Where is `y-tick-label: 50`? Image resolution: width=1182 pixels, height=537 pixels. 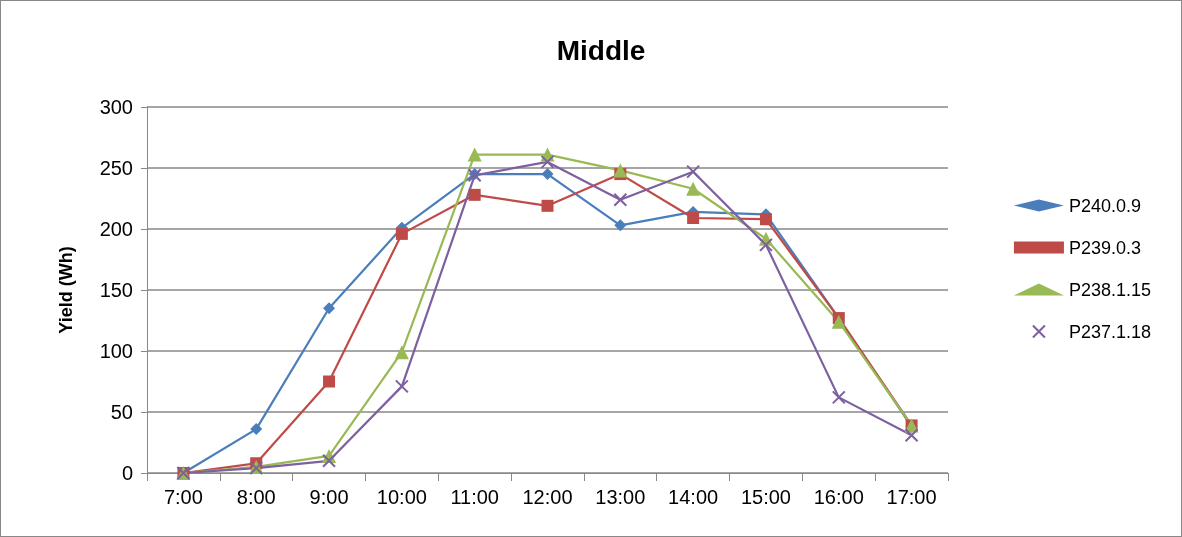 y-tick-label: 50 is located at coordinates (121, 412).